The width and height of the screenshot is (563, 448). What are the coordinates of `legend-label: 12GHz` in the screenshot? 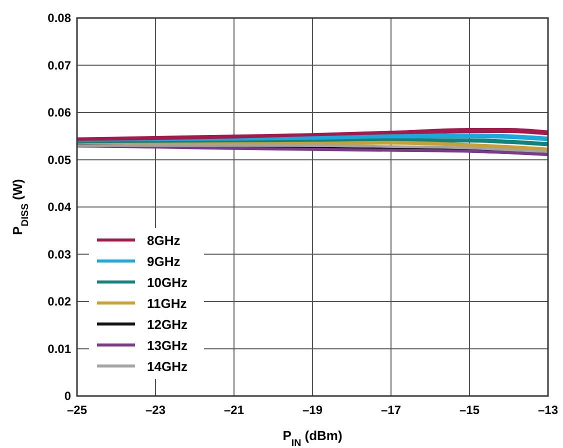 It's located at (167, 324).